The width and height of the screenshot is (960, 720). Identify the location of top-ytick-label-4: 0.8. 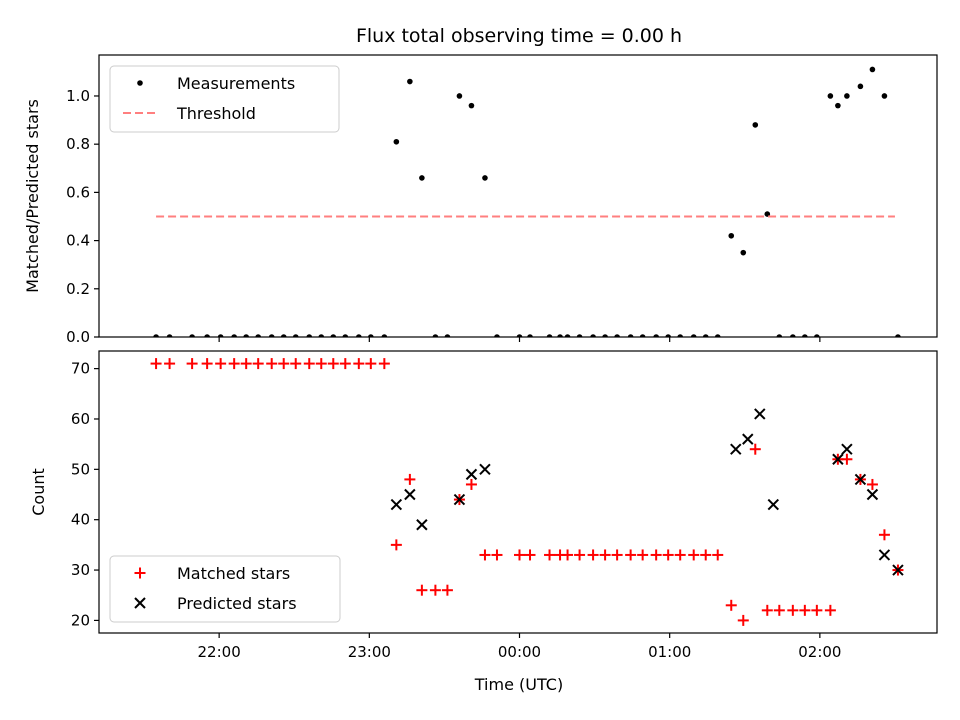
(78, 144).